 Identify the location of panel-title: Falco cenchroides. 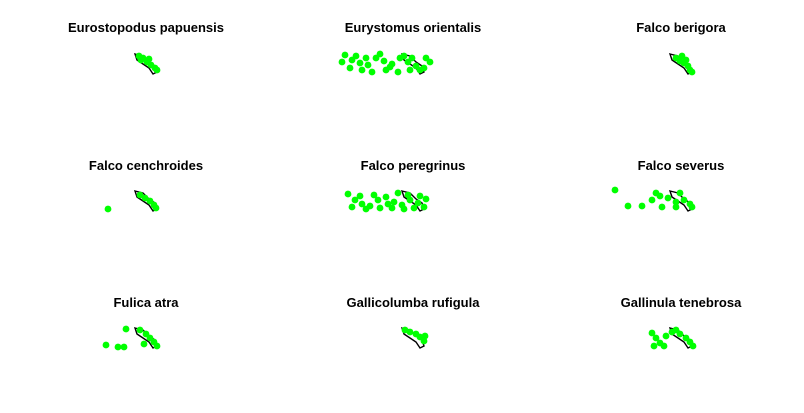
(146, 165).